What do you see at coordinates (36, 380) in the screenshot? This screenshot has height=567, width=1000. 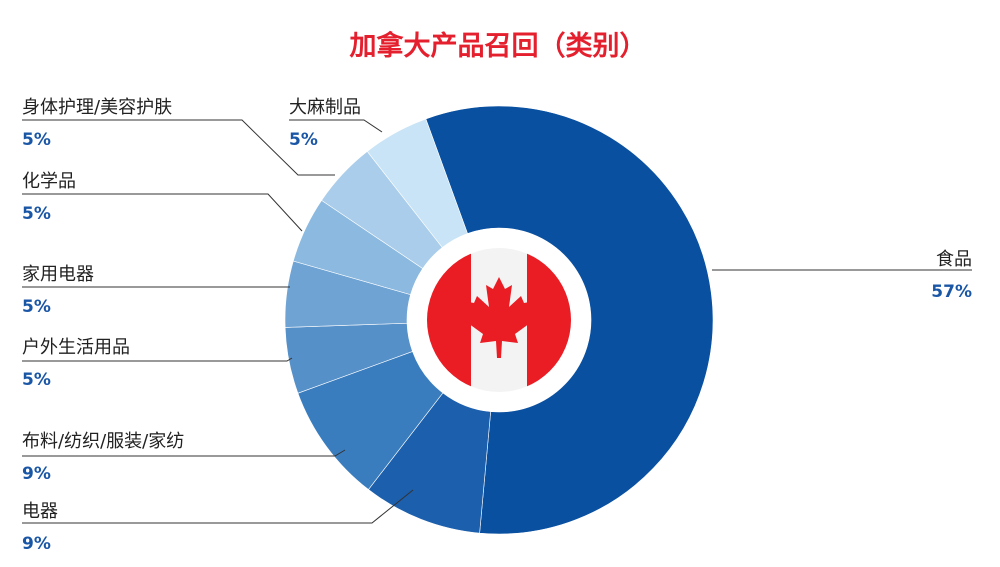 I see `slice-value-label-3: 5%` at bounding box center [36, 380].